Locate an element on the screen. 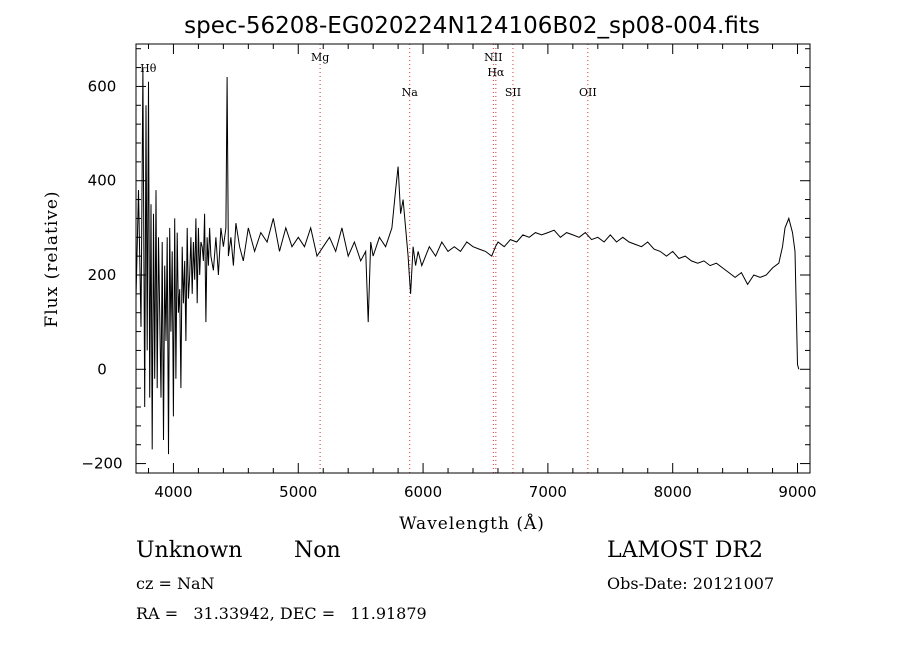 The height and width of the screenshot is (650, 900). observation-date: Obs-Date: 20121007 is located at coordinates (691, 583).